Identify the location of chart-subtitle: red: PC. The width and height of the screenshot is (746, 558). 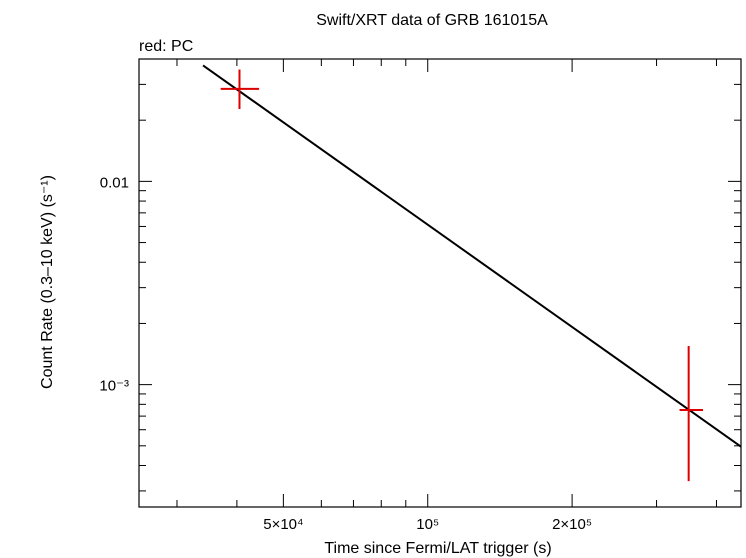
(166, 46).